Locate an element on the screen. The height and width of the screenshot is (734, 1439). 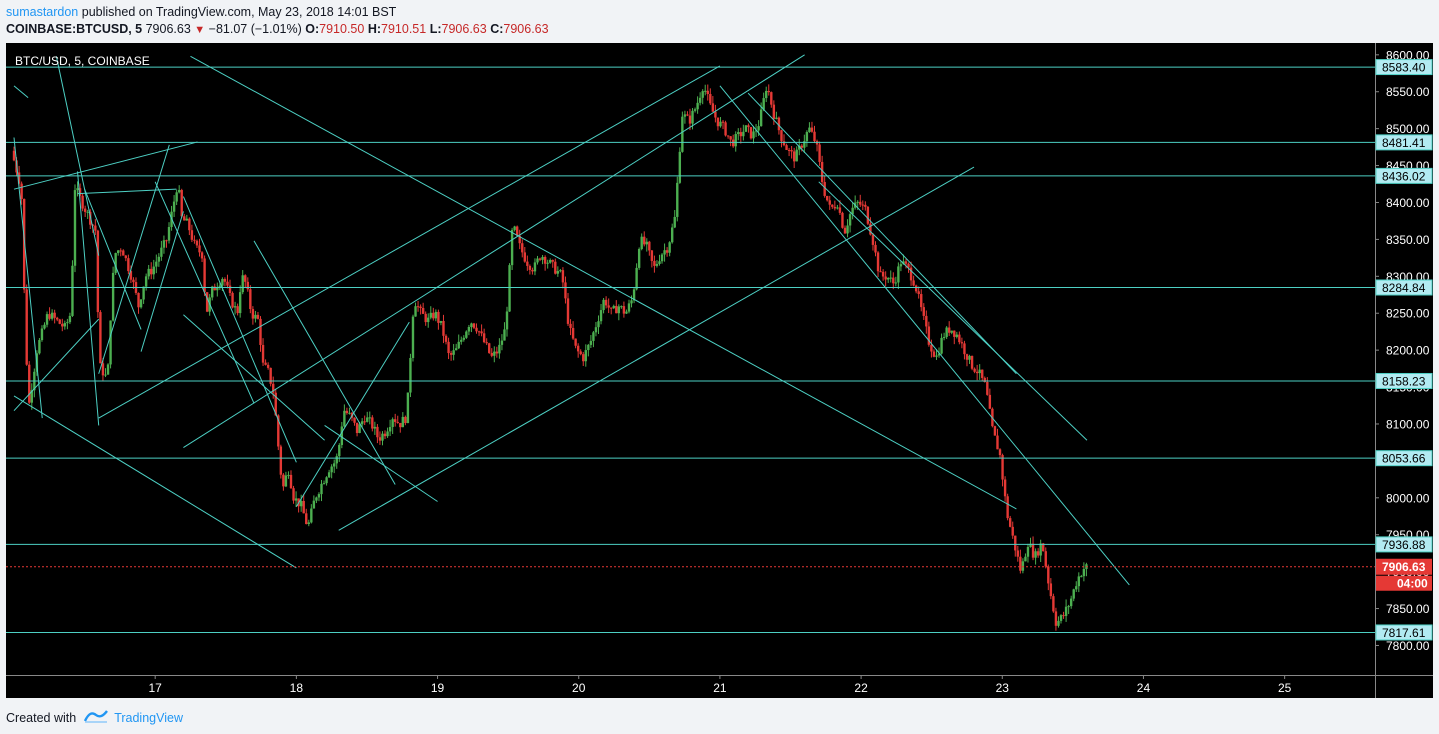
level-price-tag: 8583.40 is located at coordinates (1404, 67).